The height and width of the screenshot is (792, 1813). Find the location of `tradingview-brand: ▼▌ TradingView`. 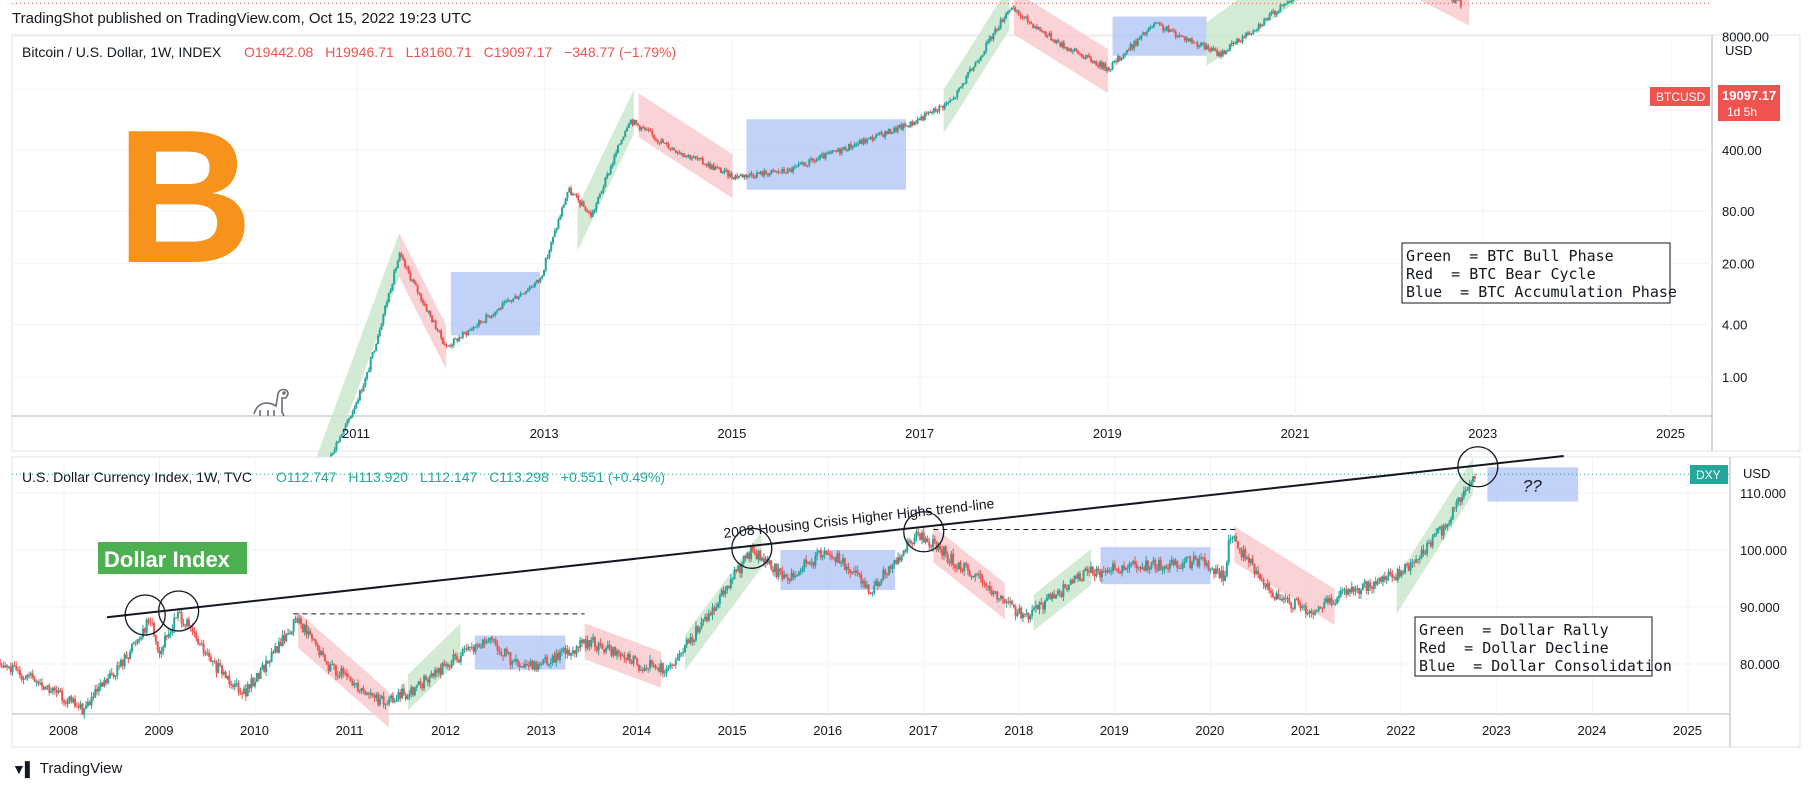

tradingview-brand: ▼▌ TradingView is located at coordinates (67, 768).